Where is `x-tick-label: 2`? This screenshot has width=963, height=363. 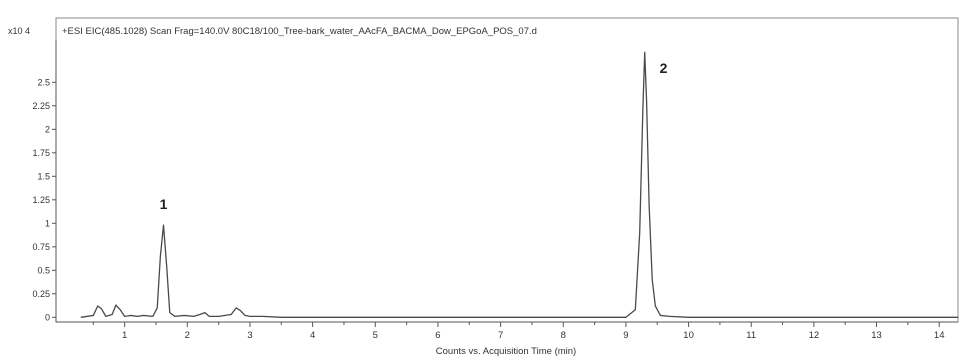 x-tick-label: 2 is located at coordinates (187, 335).